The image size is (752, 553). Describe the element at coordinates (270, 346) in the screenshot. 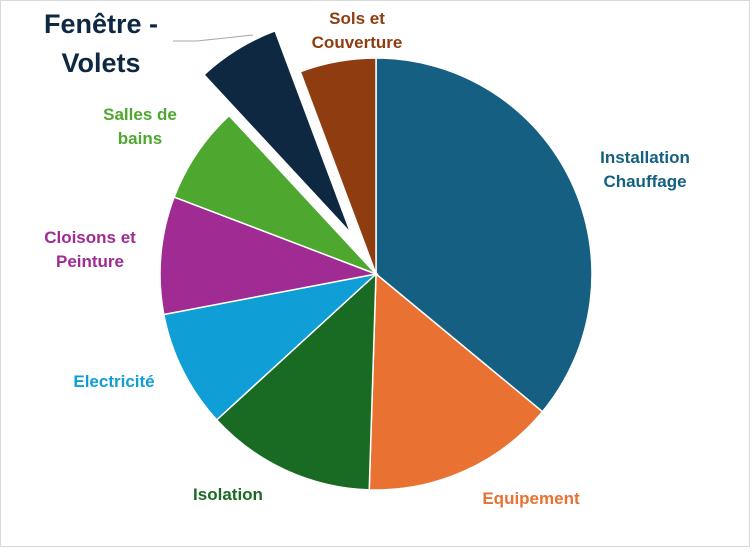

I see `pie-slice-electricite` at that location.